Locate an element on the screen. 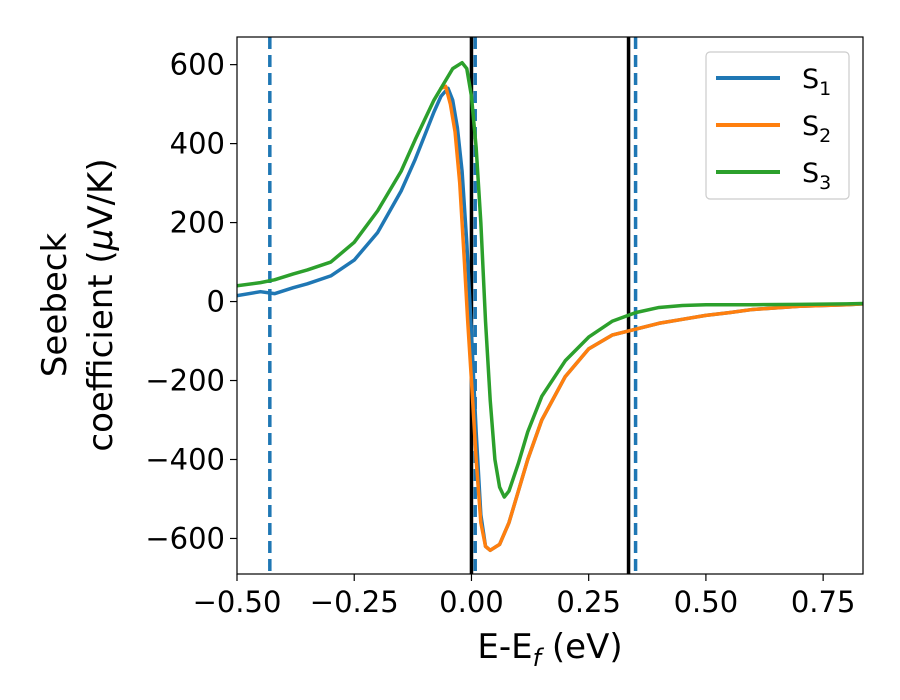  y-tick-label: −600 is located at coordinates (185, 538).